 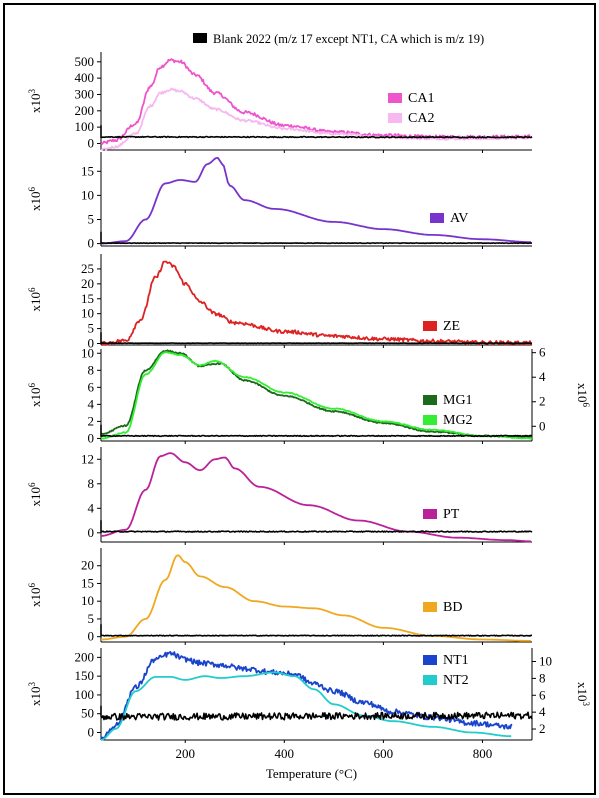 What do you see at coordinates (91, 731) in the screenshot?
I see `y-tick-label-NT: 0` at bounding box center [91, 731].